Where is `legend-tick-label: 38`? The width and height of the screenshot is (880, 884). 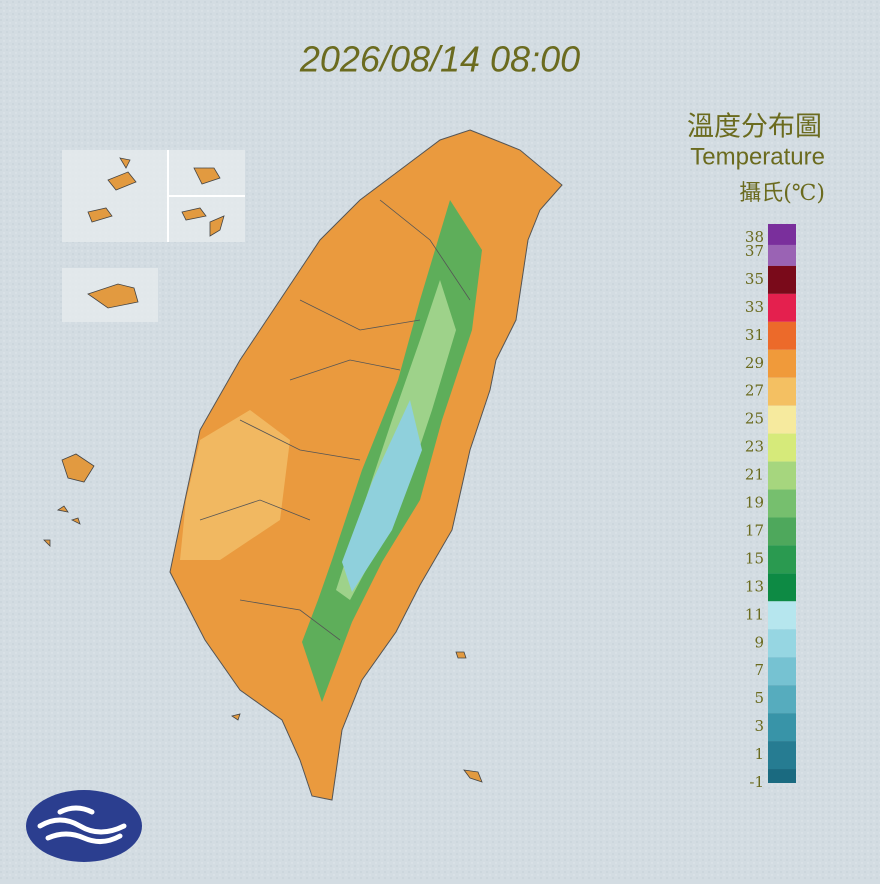 legend-tick-label: 38 is located at coordinates (754, 237).